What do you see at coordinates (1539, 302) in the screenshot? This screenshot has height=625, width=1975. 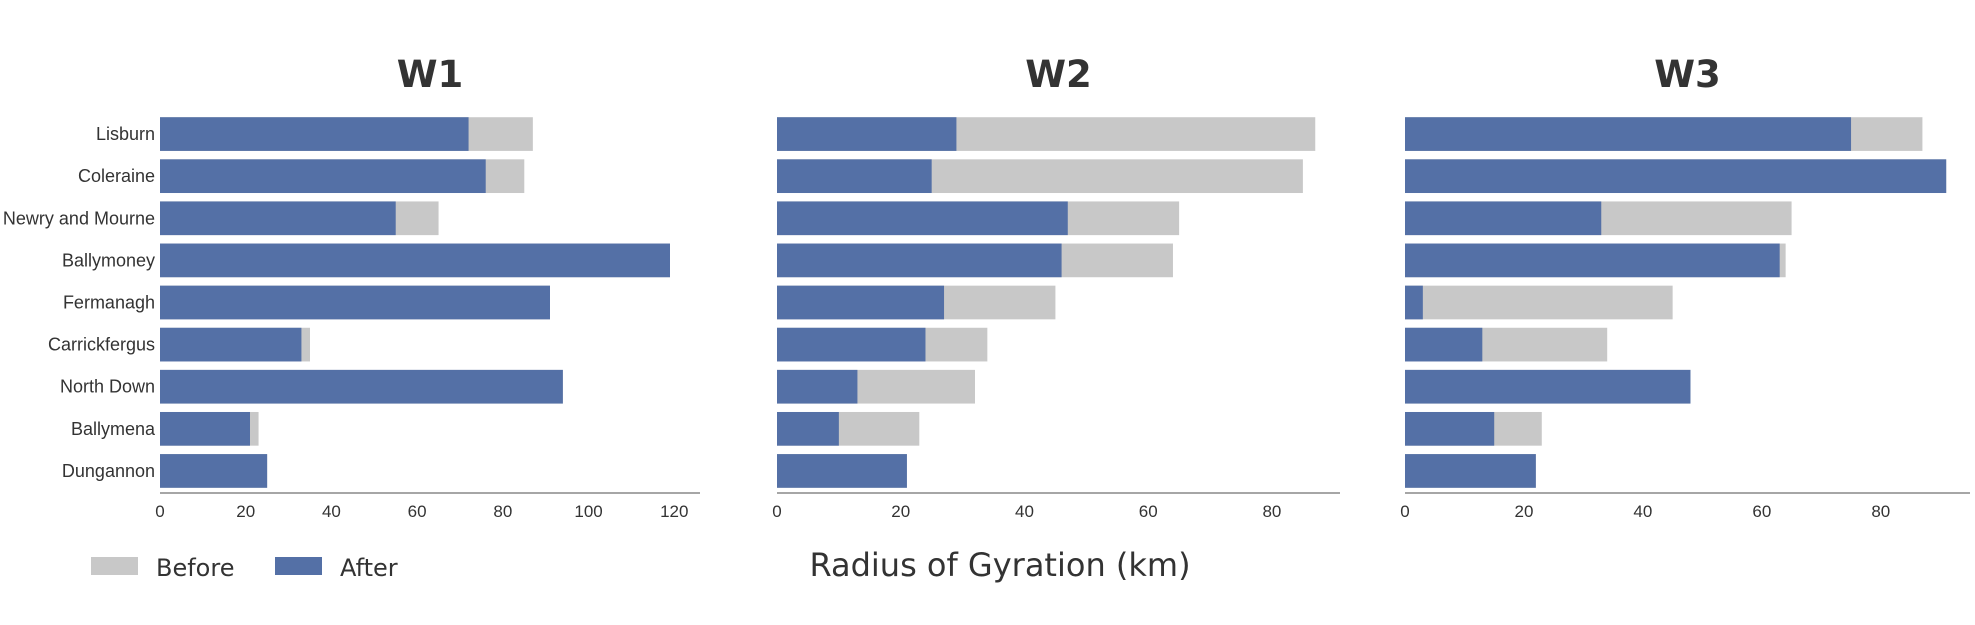 I see `bar-before` at bounding box center [1539, 302].